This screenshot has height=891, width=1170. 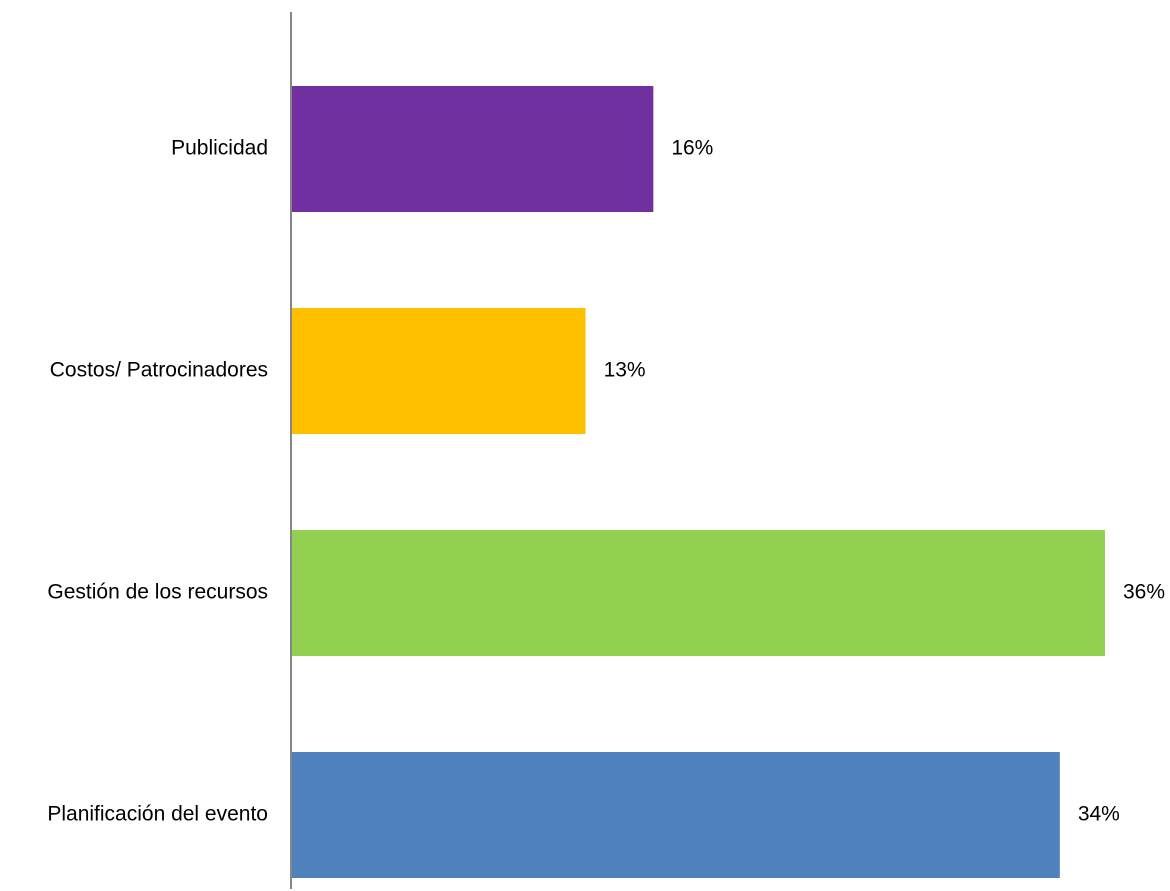 What do you see at coordinates (1099, 814) in the screenshot?
I see `value-label: 34%` at bounding box center [1099, 814].